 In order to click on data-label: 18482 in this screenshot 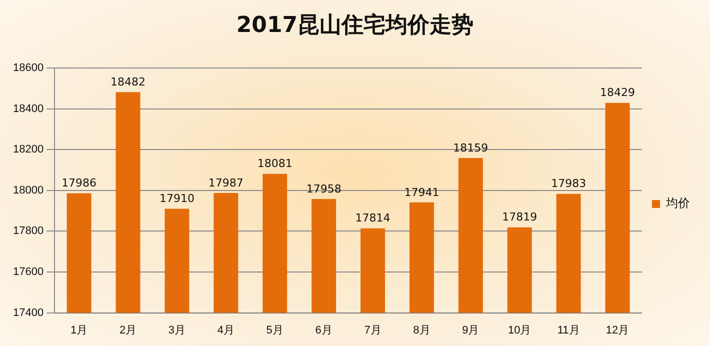, I will do `click(128, 81)`.